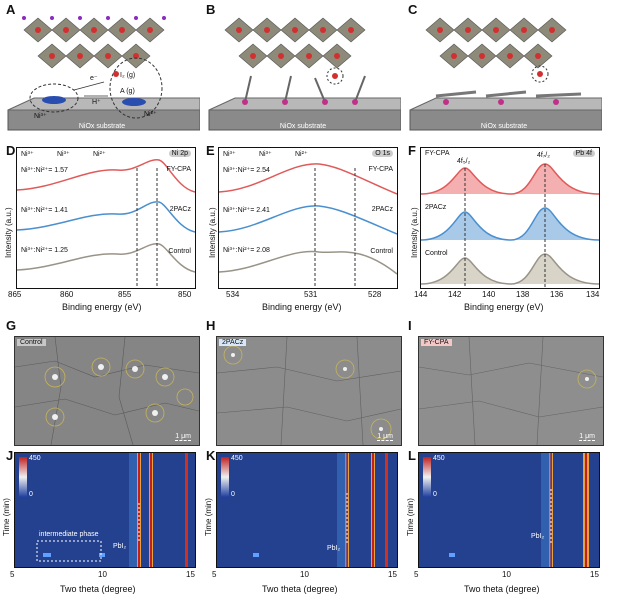  What do you see at coordinates (375, 294) in the screenshot?
I see `tick-e-2: 528` at bounding box center [375, 294].